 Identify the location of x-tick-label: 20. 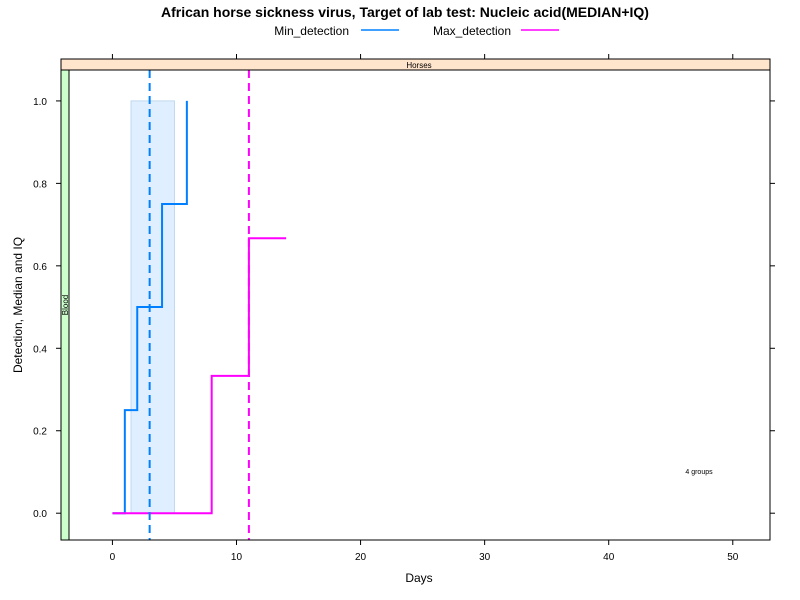
(361, 557).